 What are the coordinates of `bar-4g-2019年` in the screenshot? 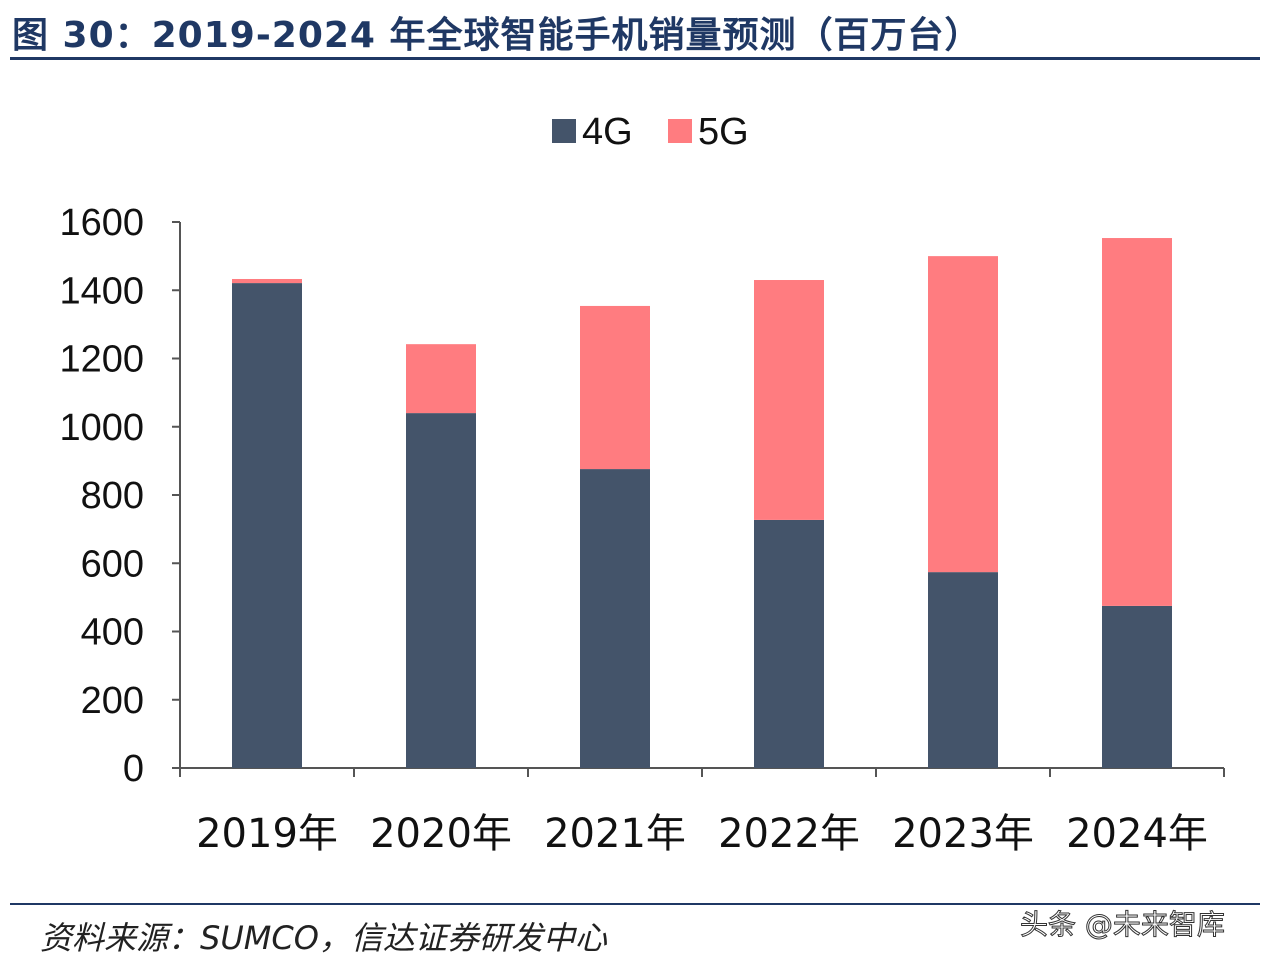 It's located at (267, 525).